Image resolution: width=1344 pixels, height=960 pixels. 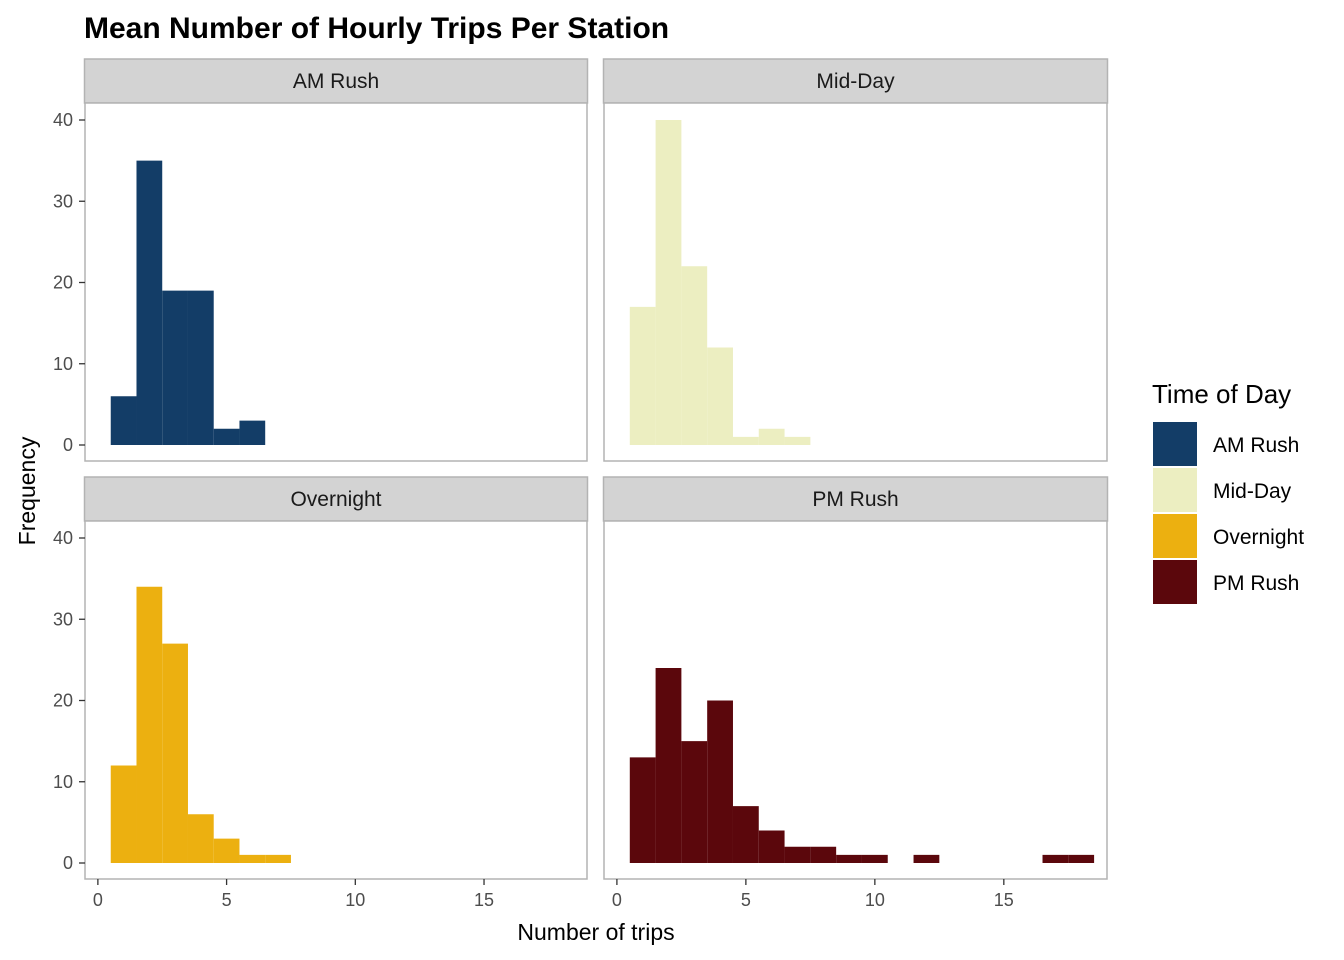 What do you see at coordinates (27, 490) in the screenshot?
I see `y-axis-title: Frequency` at bounding box center [27, 490].